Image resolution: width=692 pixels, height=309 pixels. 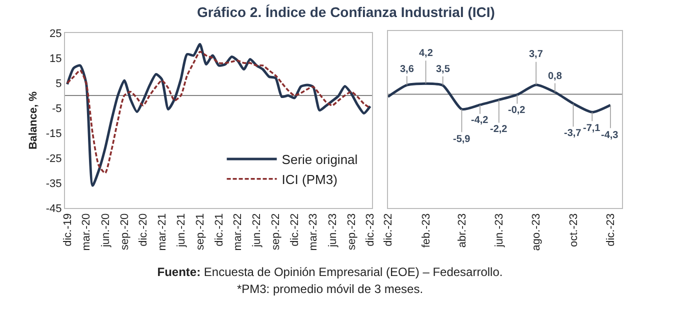 I want to click on x-tick-label: sep.-23, so click(x=352, y=231).